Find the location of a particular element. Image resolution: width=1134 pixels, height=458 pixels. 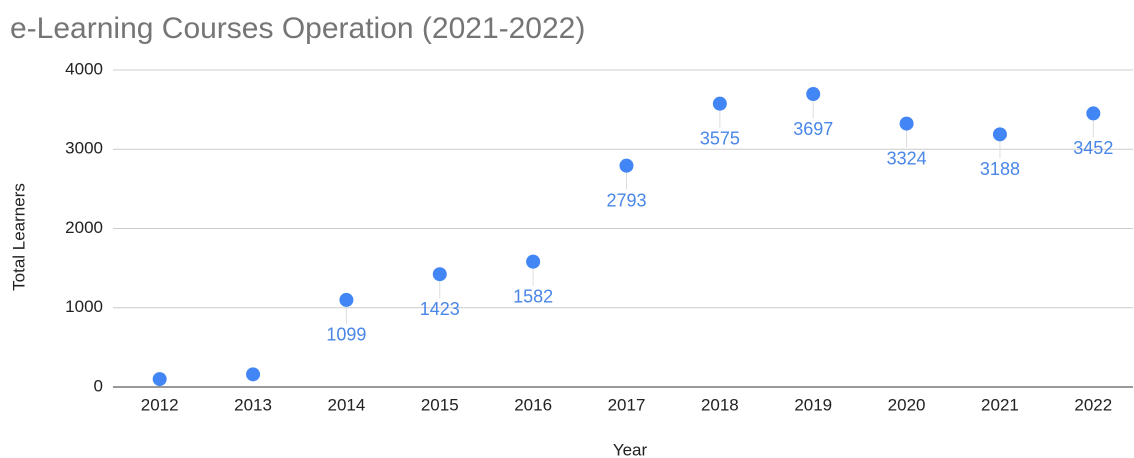

x-tick-label: 2017 is located at coordinates (627, 404).